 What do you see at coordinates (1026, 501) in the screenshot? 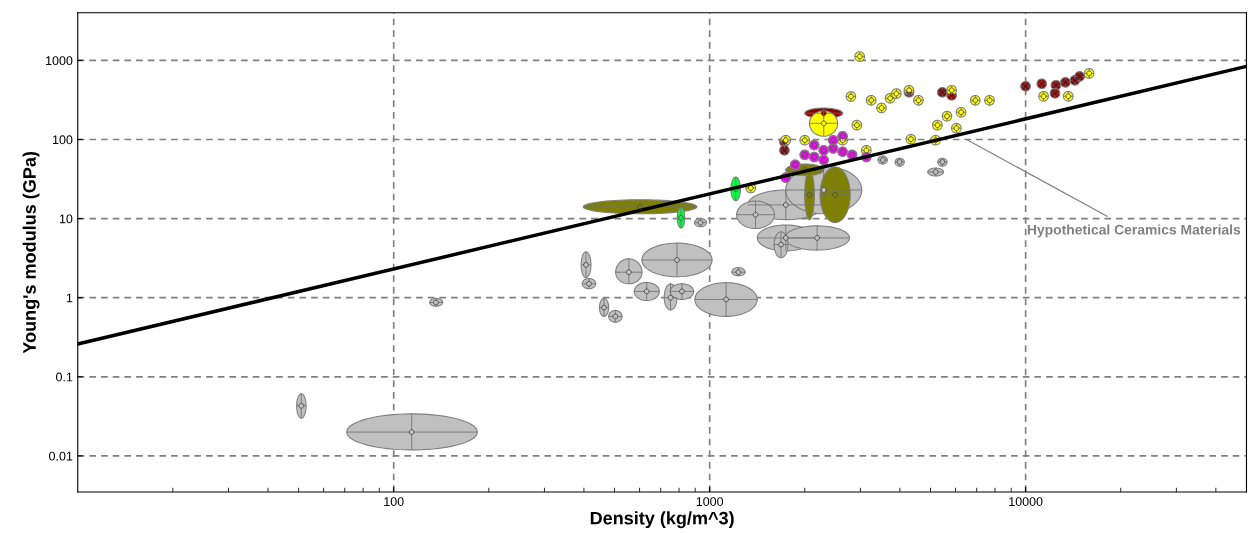
I see `x-tick-label: 10000` at bounding box center [1026, 501].